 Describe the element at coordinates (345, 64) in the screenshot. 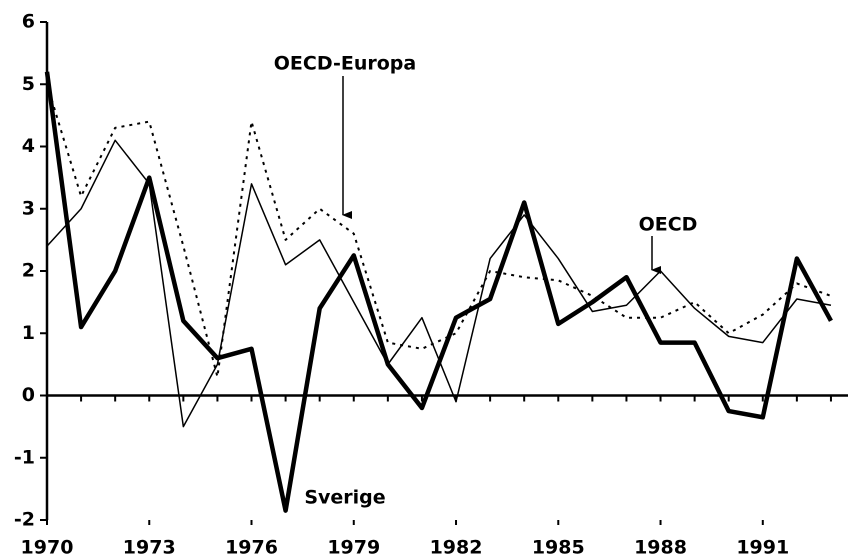

I see `series-annotation: OECD-Europa` at that location.